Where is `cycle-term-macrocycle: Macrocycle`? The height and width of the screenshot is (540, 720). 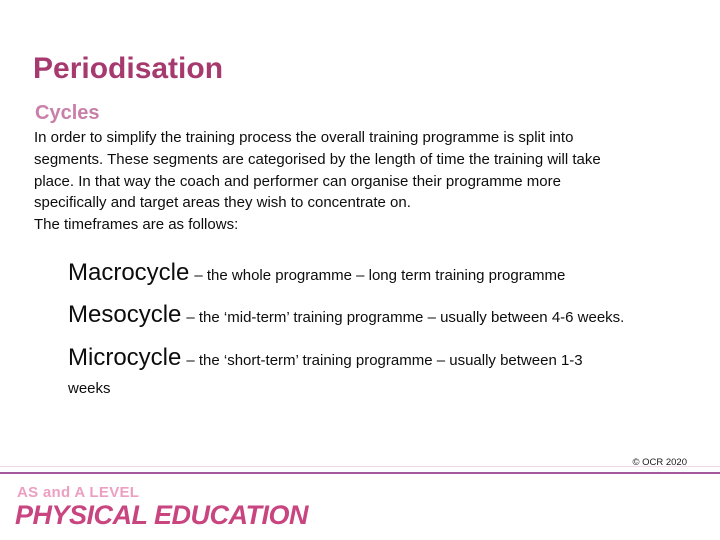 cycle-term-macrocycle: Macrocycle is located at coordinates (129, 272).